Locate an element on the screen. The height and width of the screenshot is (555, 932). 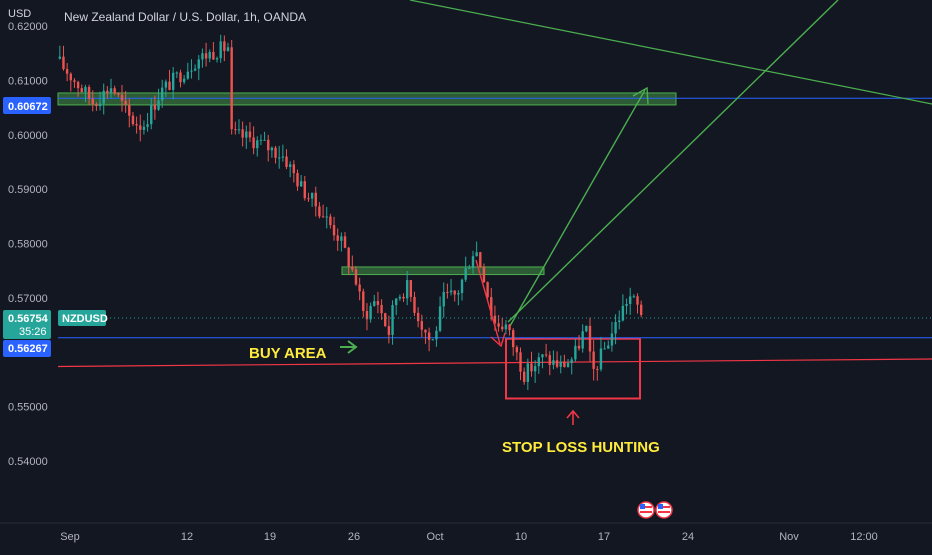
x-tick-label: 24 is located at coordinates (688, 537).